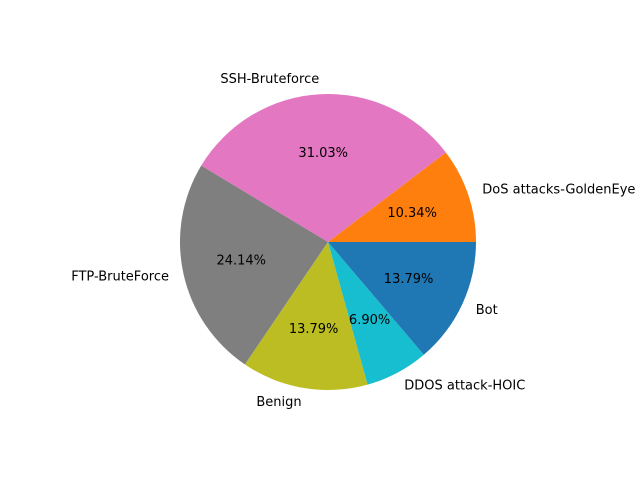 This screenshot has width=640, height=485. Describe the element at coordinates (278, 402) in the screenshot. I see `slice-label-benign: Benign` at that location.